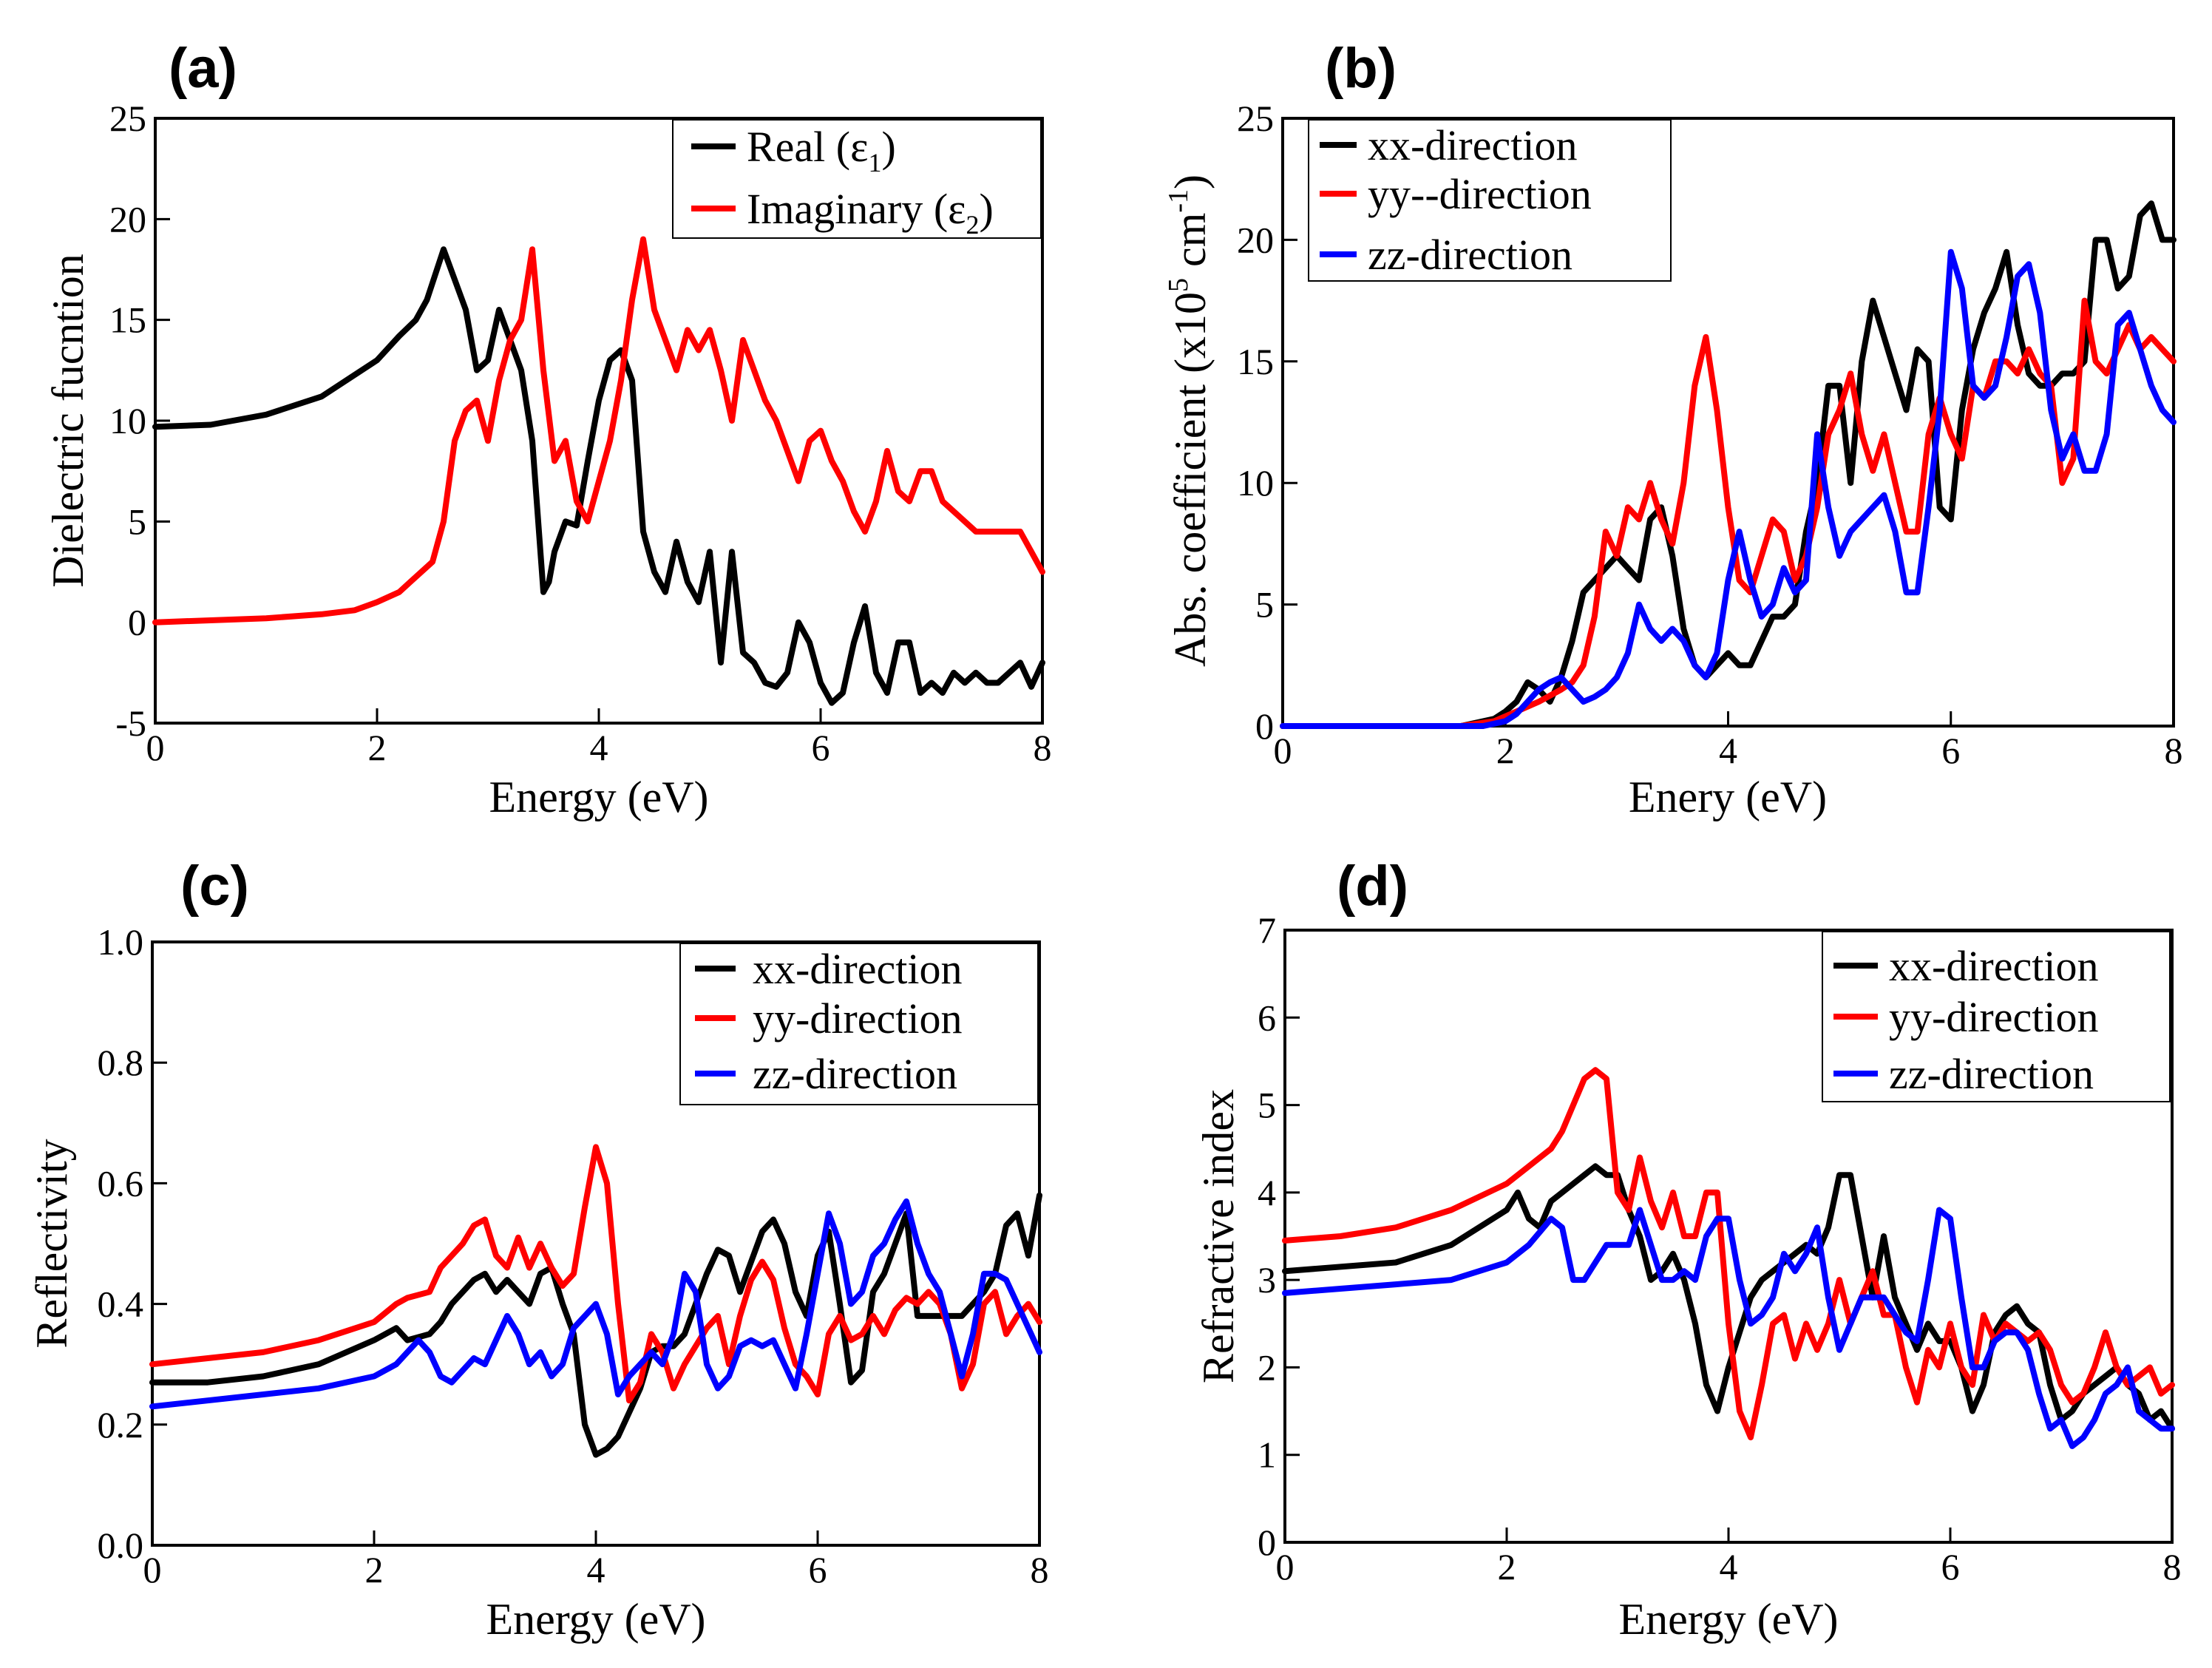  Describe the element at coordinates (1991, 1074) in the screenshot. I see `legend-label-d-zz: zz-direction` at that location.